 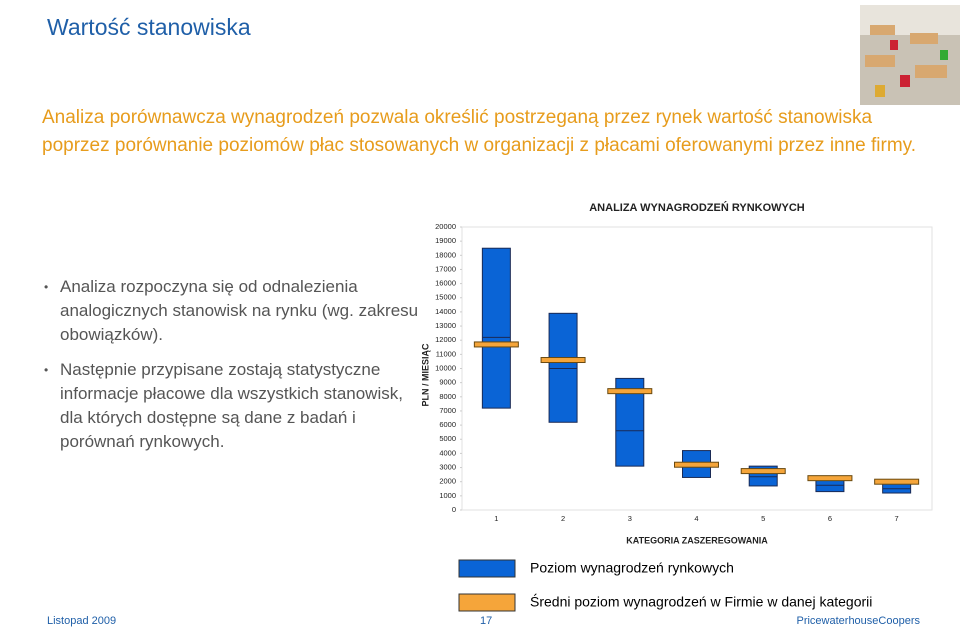 What do you see at coordinates (632, 568) in the screenshot?
I see `legend-label: Poziom wynagrodzeń rynkowych` at bounding box center [632, 568].